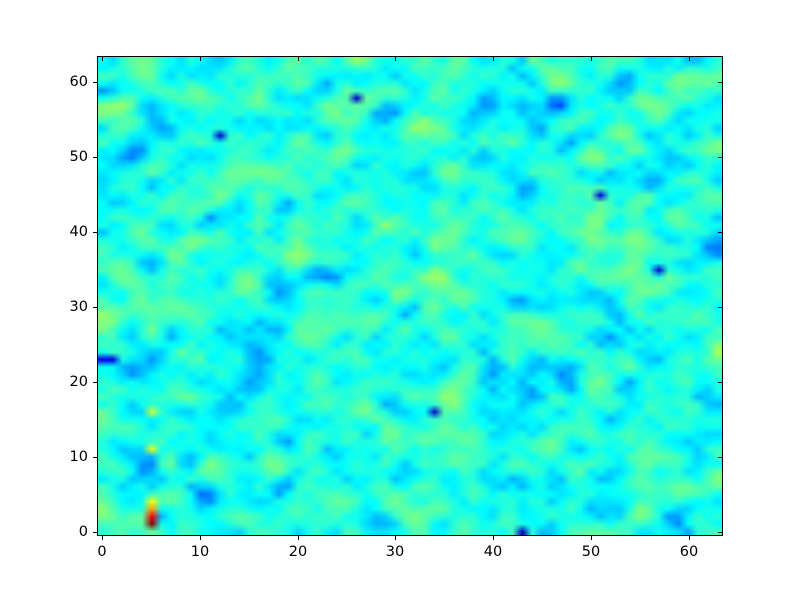  What do you see at coordinates (78, 456) in the screenshot?
I see `yticklabel-10: 10` at bounding box center [78, 456].